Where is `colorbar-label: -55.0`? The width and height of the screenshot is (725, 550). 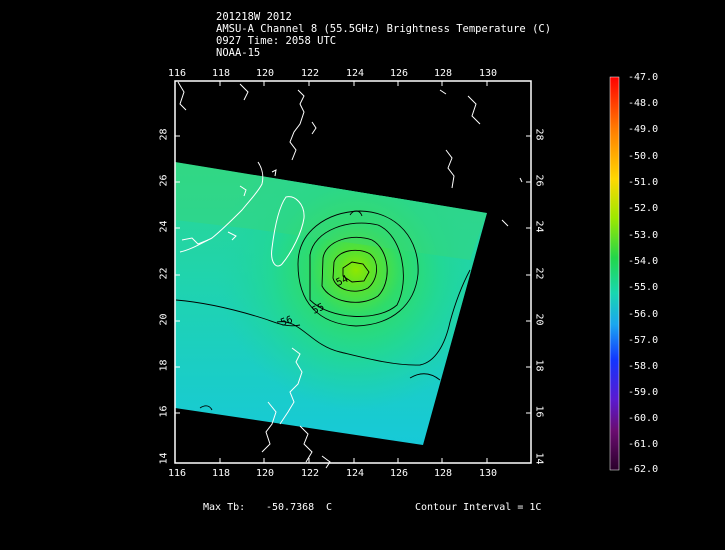
colorbar-label: -55.0 is located at coordinates (643, 287).